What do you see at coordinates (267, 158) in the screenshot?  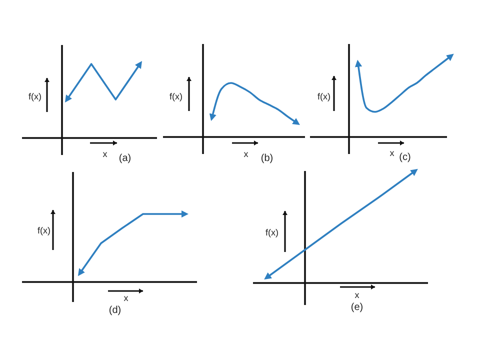 I see `text: (b)` at bounding box center [267, 158].